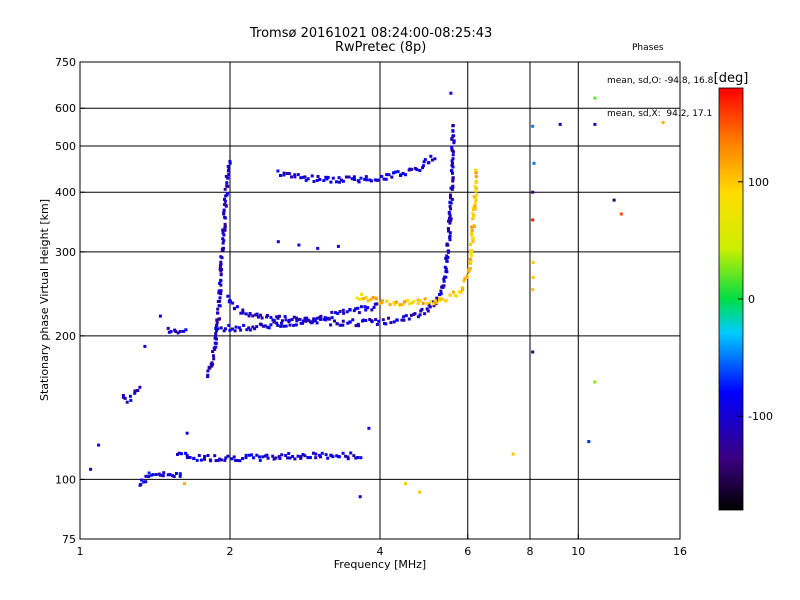  What do you see at coordinates (69, 539) in the screenshot?
I see `y-tick-label: 75` at bounding box center [69, 539].